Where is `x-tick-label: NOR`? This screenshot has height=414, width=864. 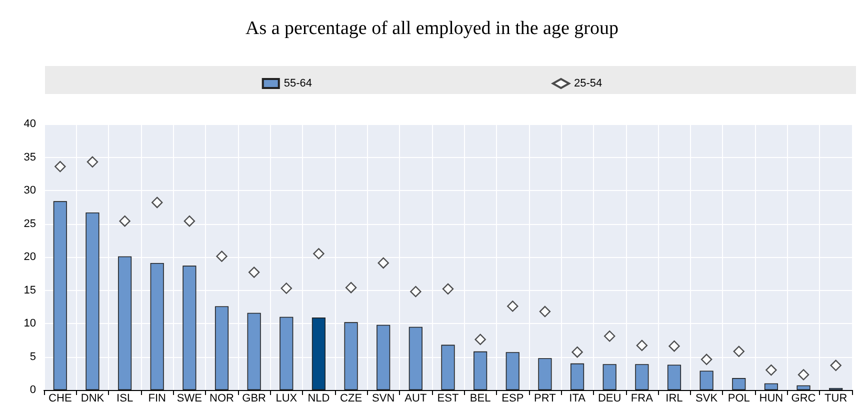 x-tick-label: NOR is located at coordinates (222, 398).